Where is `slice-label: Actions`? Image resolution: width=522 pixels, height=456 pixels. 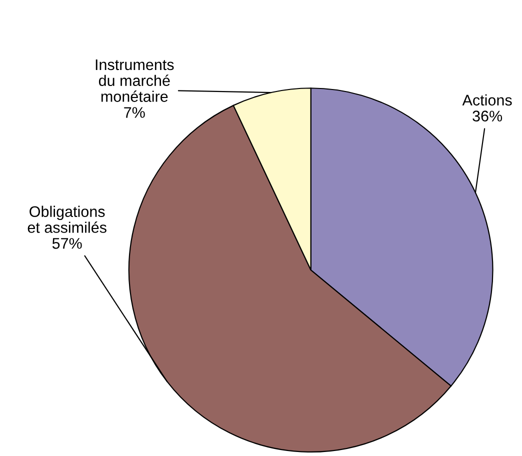 slice-label: Actions is located at coordinates (487, 100).